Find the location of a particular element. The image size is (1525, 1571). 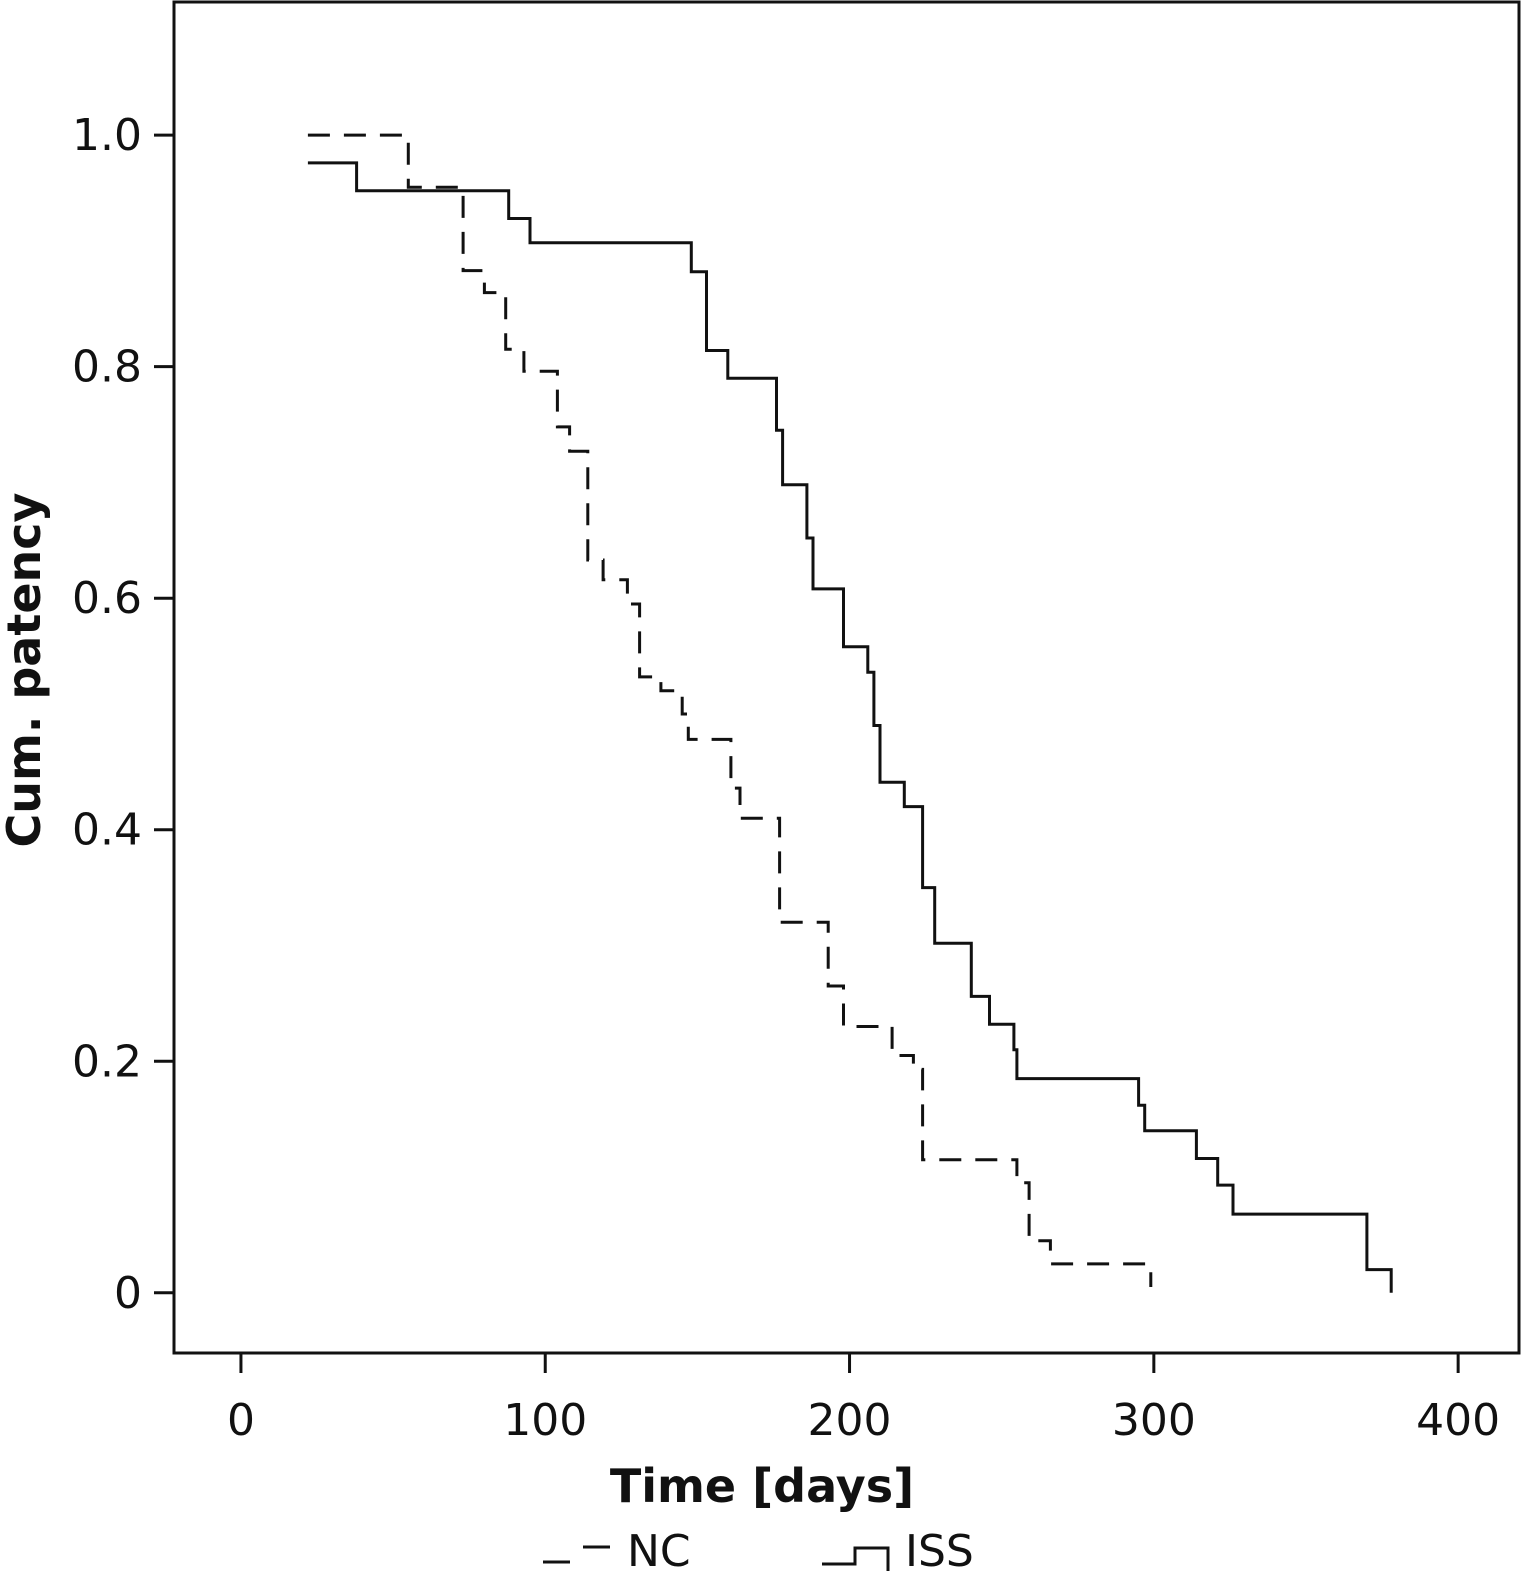

y-axis-title: Cum. patency is located at coordinates (25, 669).